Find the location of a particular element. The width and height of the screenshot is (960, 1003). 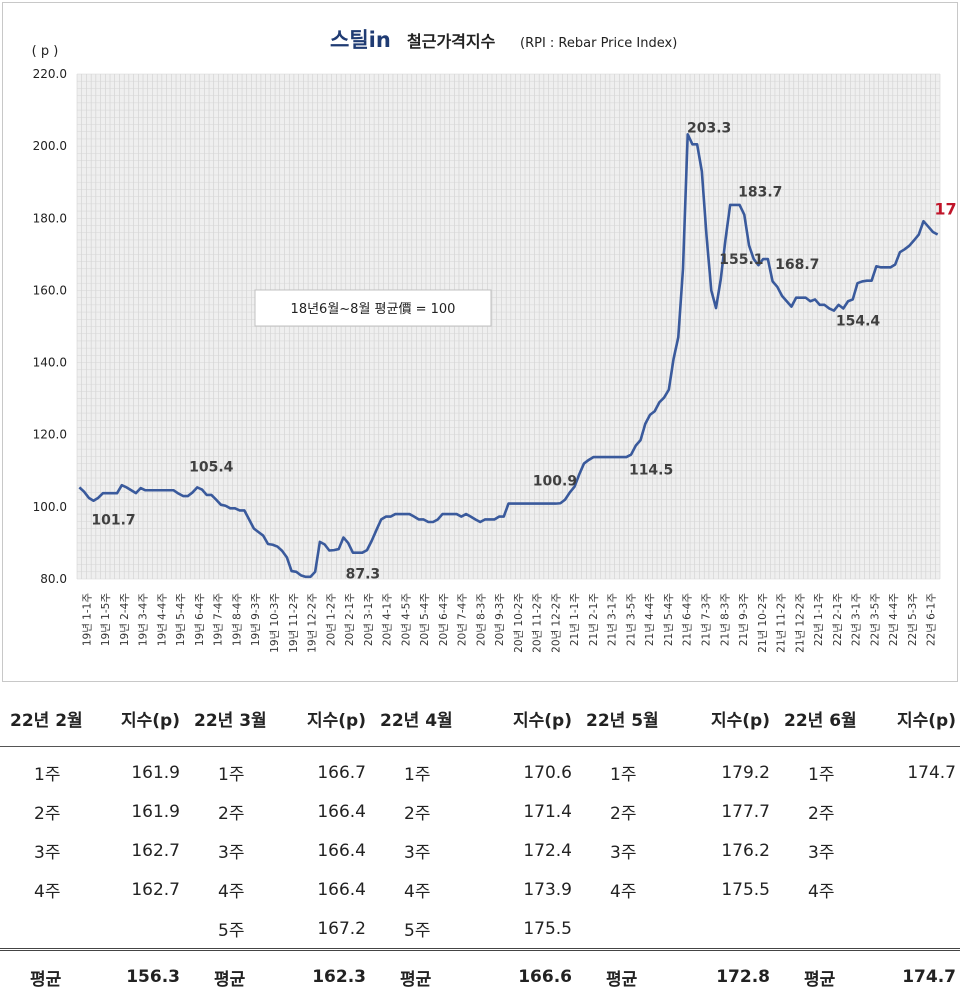

x-tick-label: 20년 9-3주 is located at coordinates (500, 620).